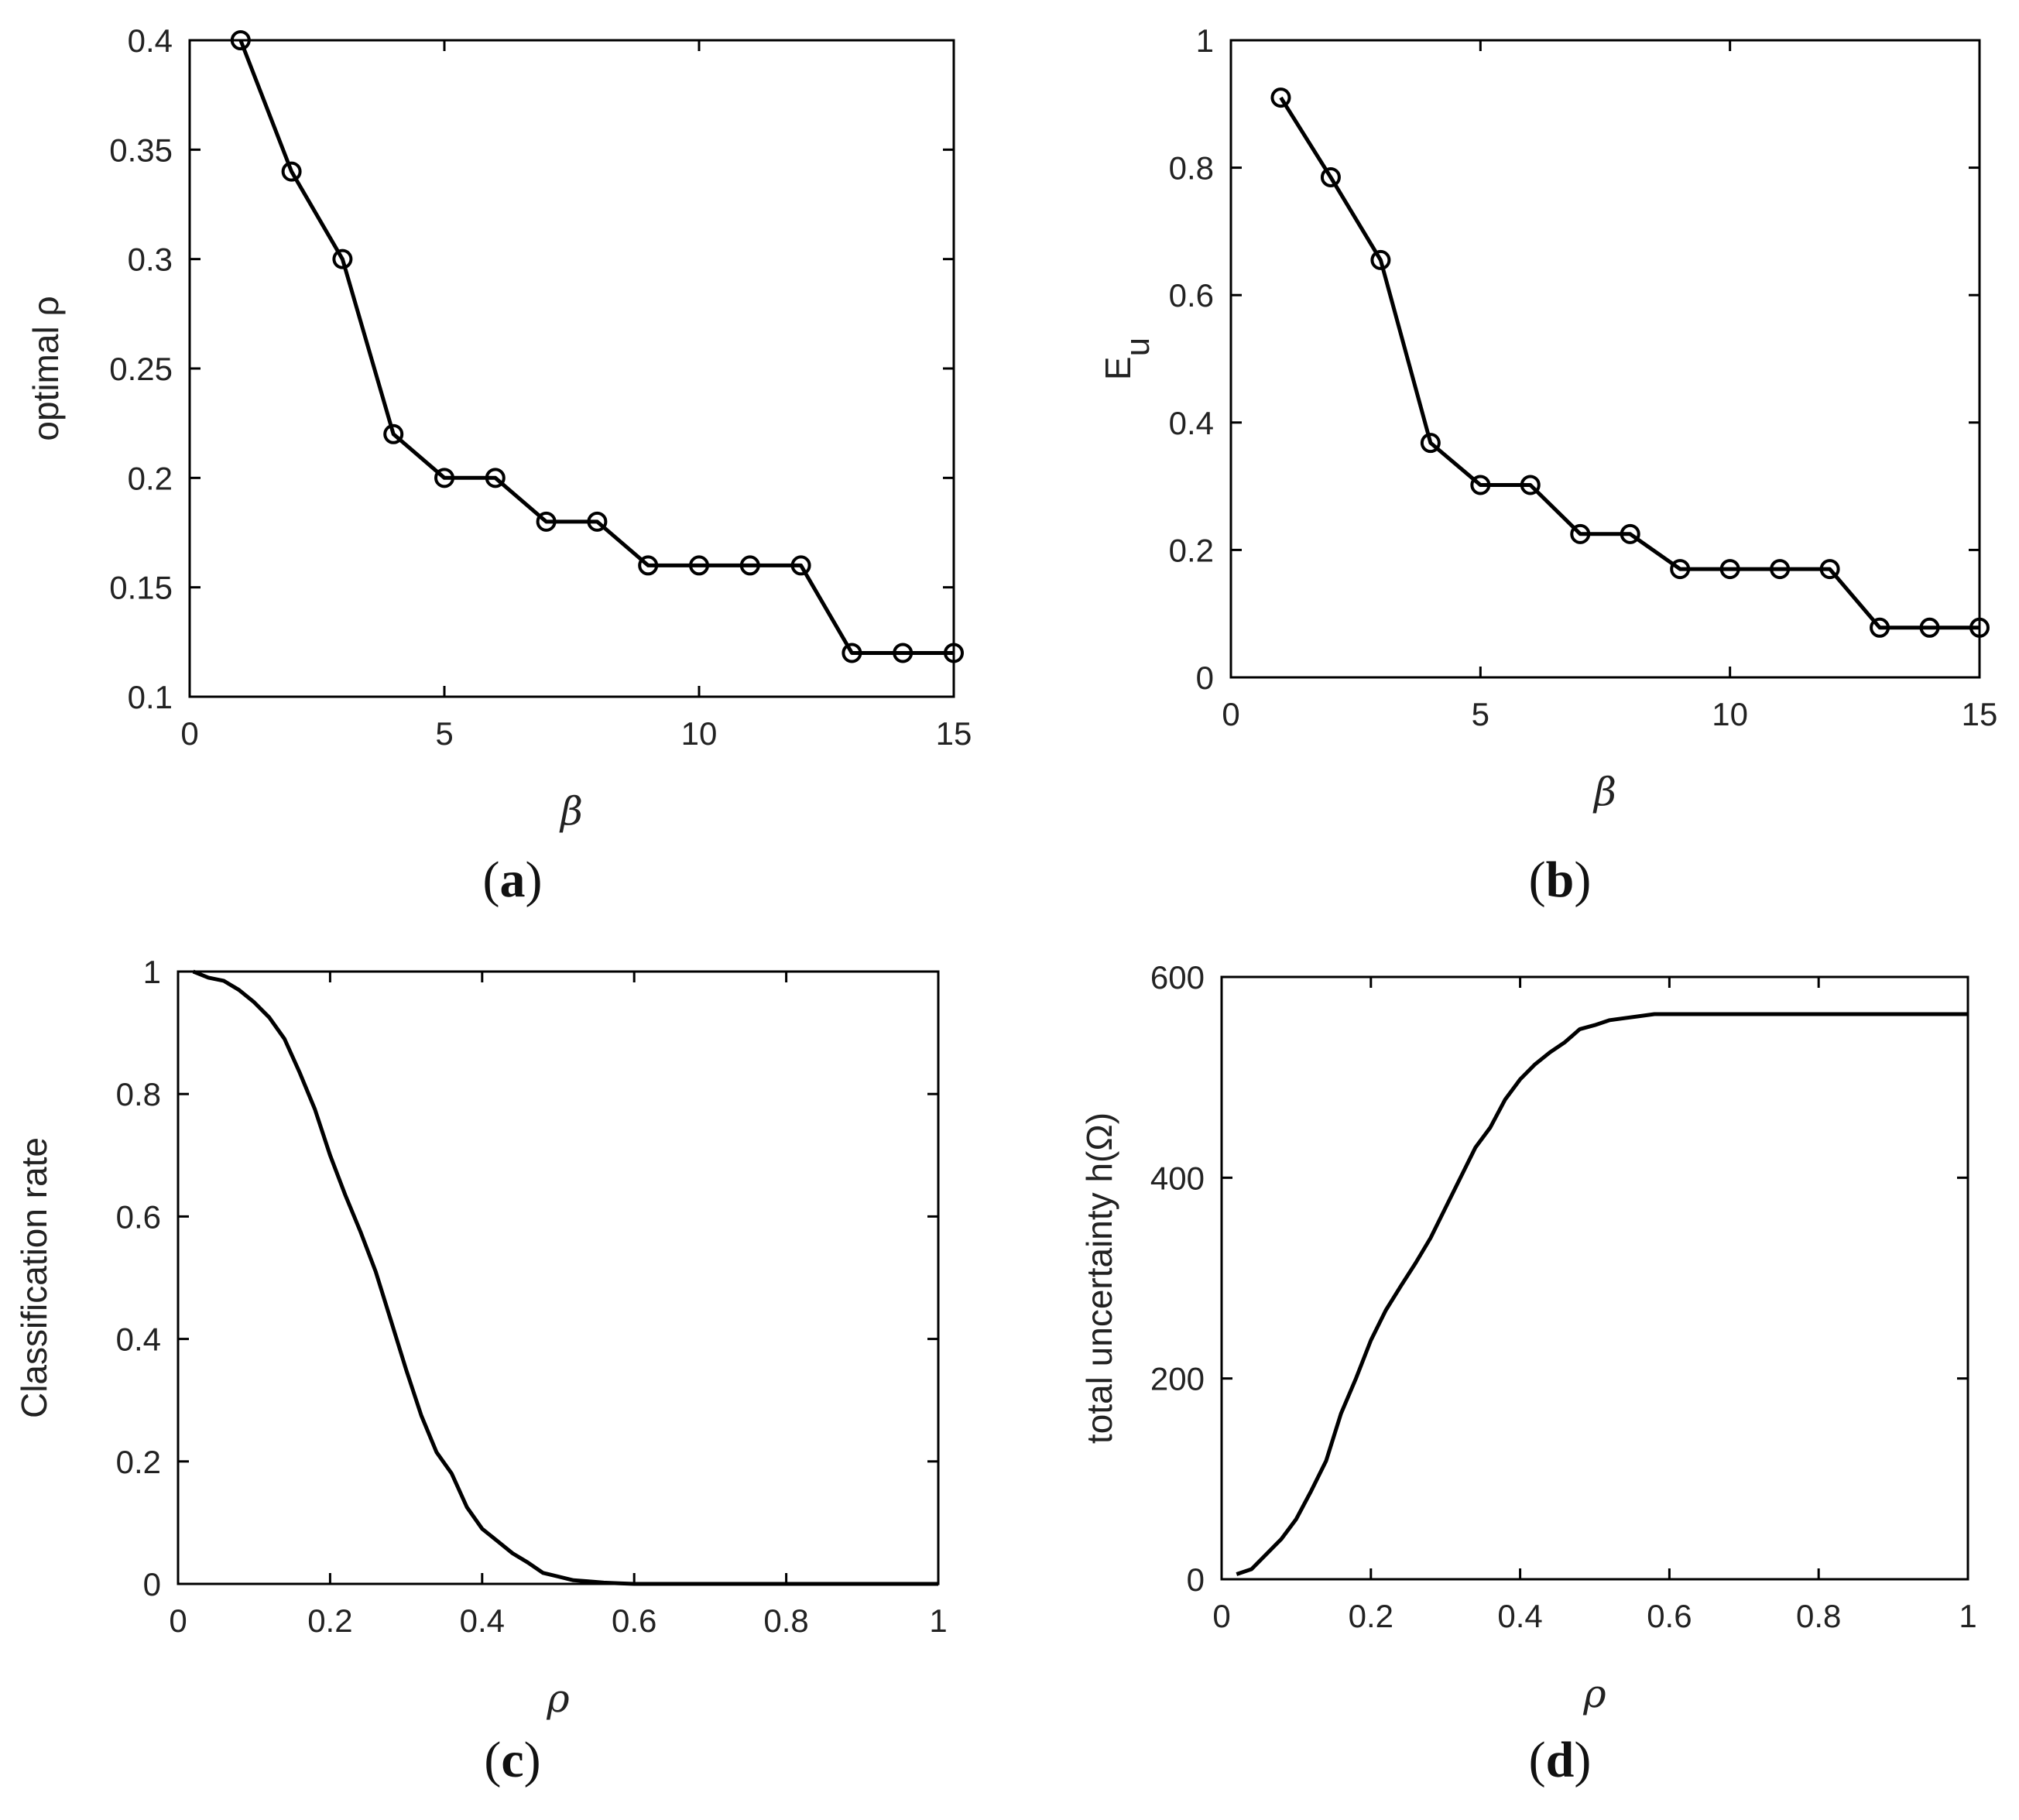 The height and width of the screenshot is (1820, 2019). I want to click on panel-letter: c, so click(512, 1760).